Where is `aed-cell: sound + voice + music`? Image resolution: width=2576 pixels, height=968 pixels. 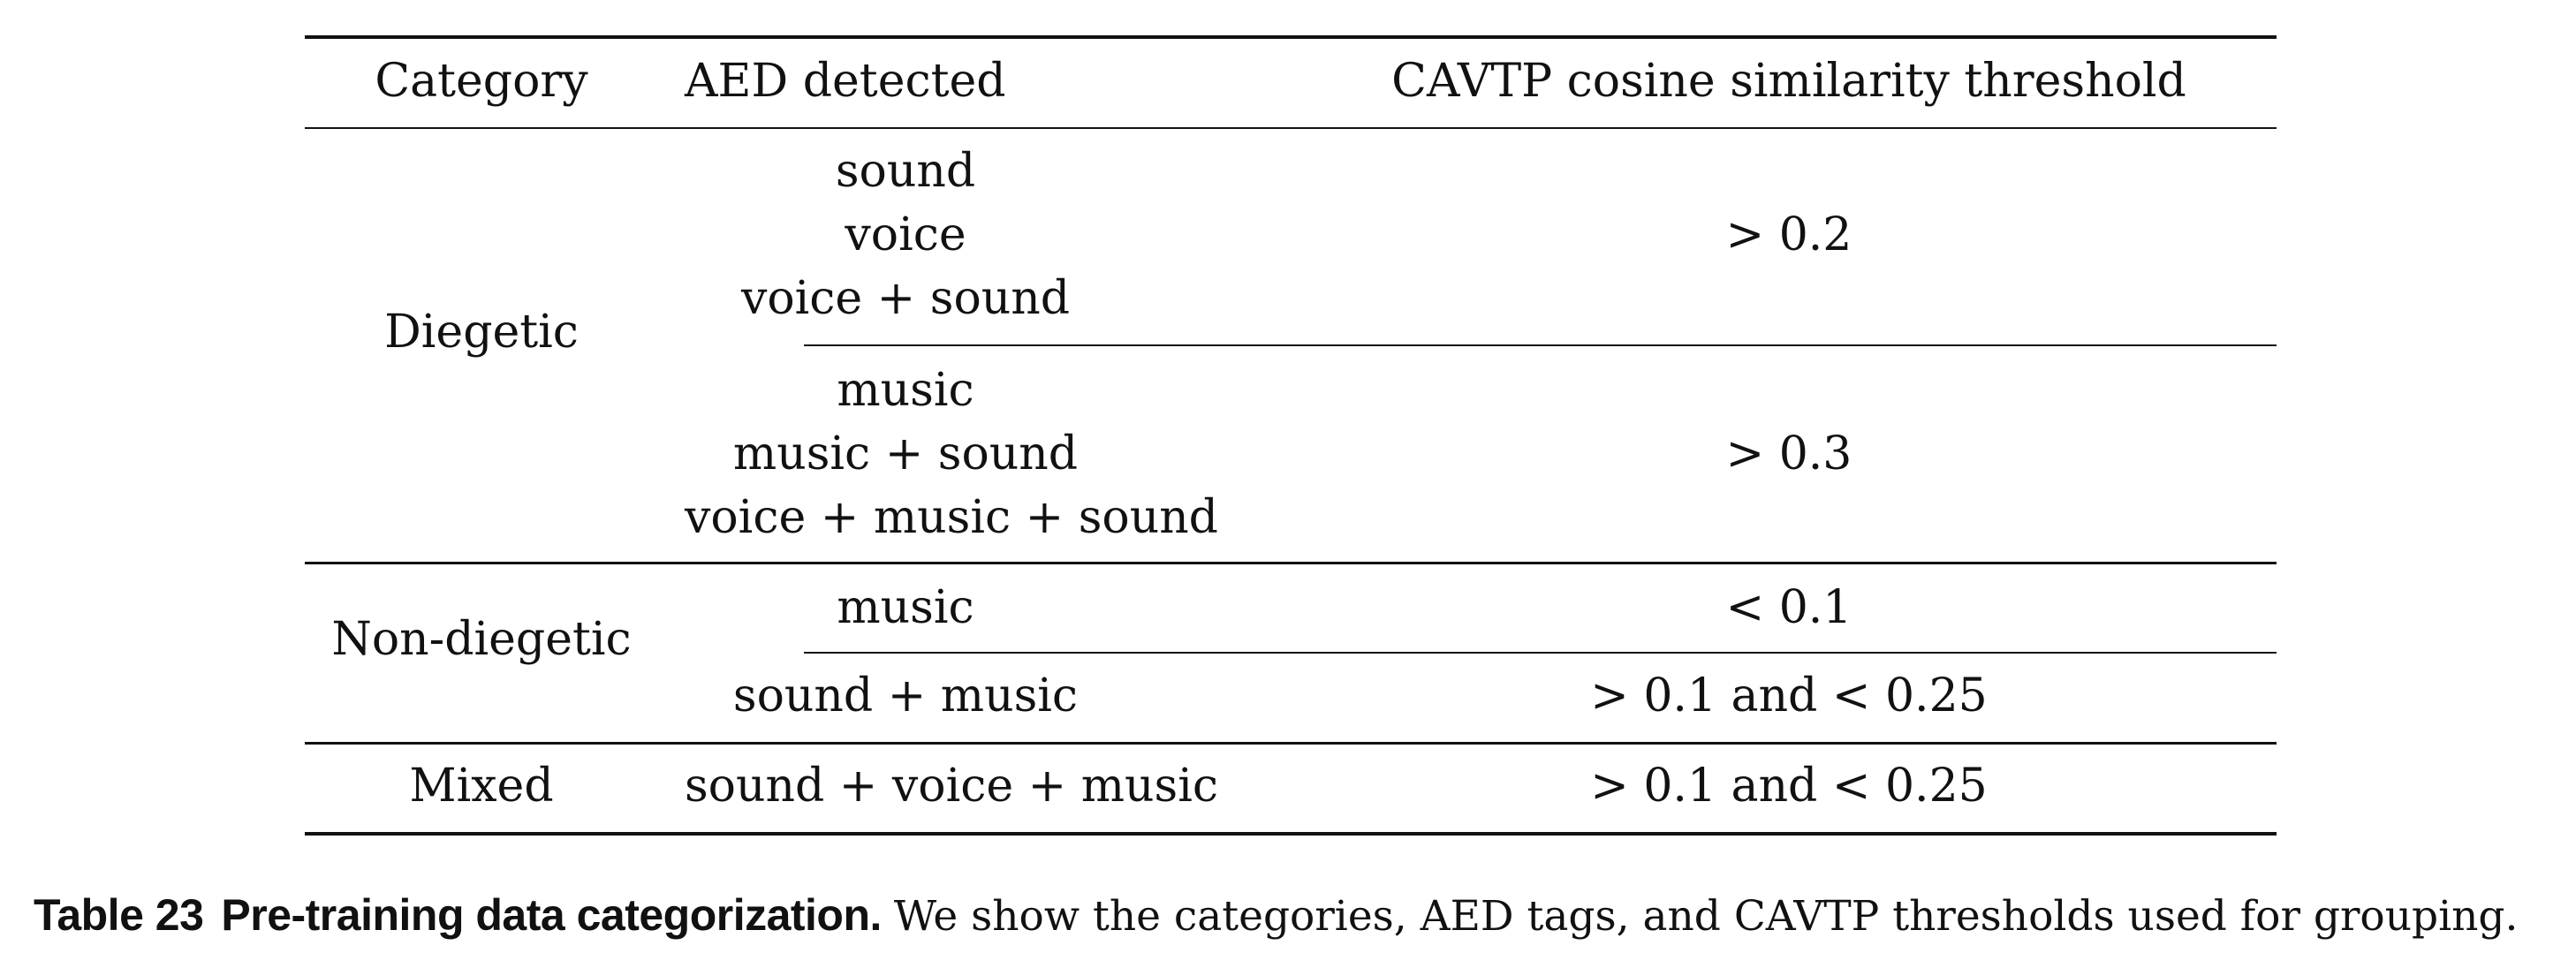 aed-cell: sound + voice + music is located at coordinates (952, 786).